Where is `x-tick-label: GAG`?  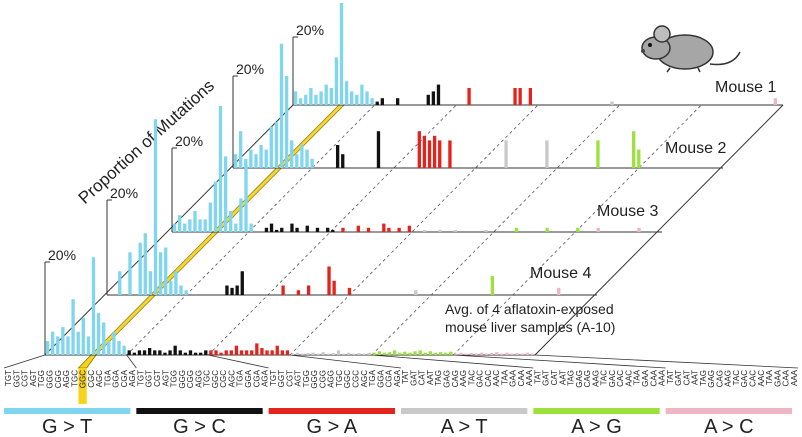
x-tick-label: GAG is located at coordinates (579, 379).